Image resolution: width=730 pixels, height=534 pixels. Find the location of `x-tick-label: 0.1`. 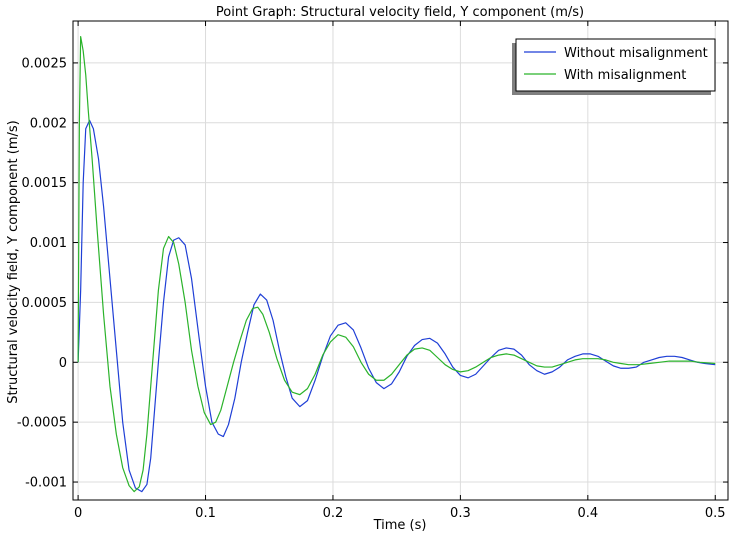

x-tick-label: 0.1 is located at coordinates (205, 513).